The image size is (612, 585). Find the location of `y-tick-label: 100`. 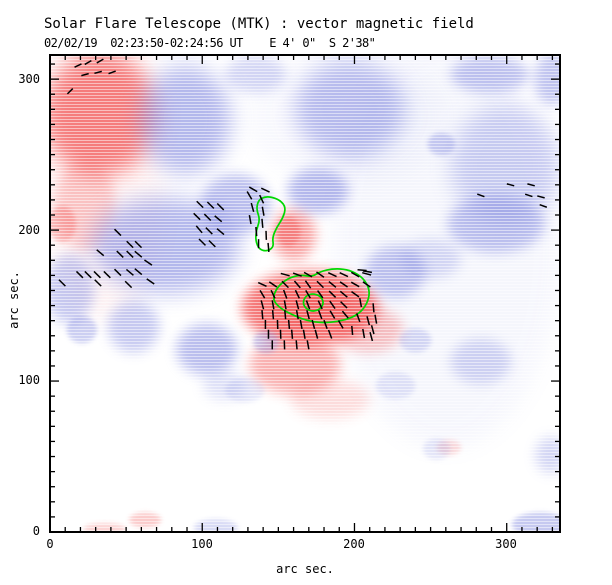

y-tick-label: 100 is located at coordinates (29, 380).